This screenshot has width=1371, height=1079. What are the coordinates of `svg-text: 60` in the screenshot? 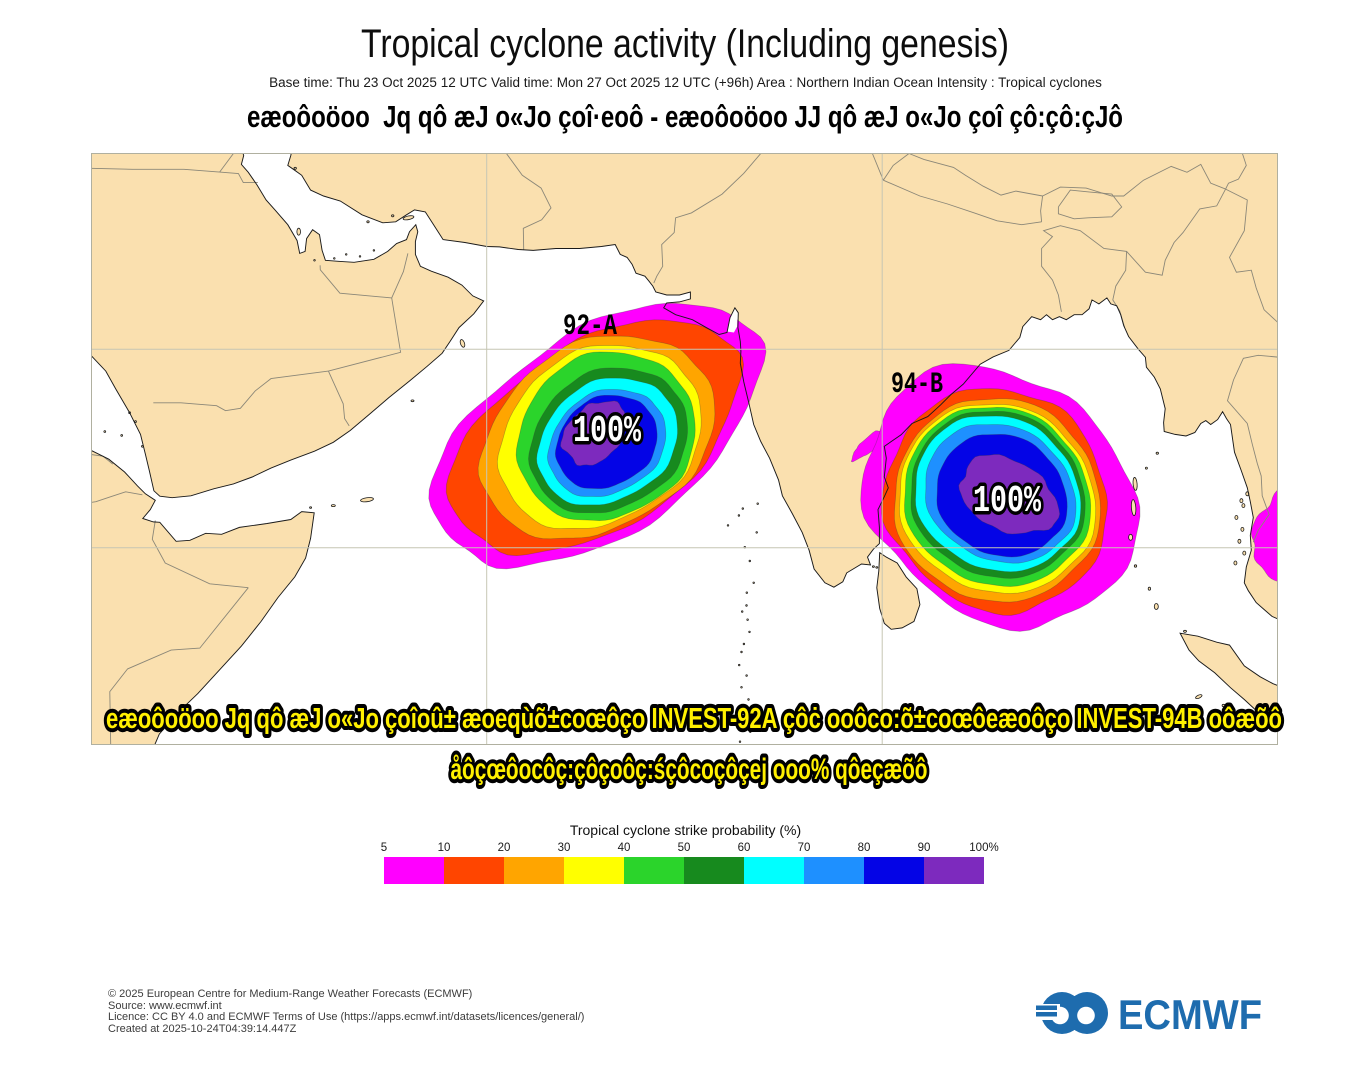 It's located at (744, 848).